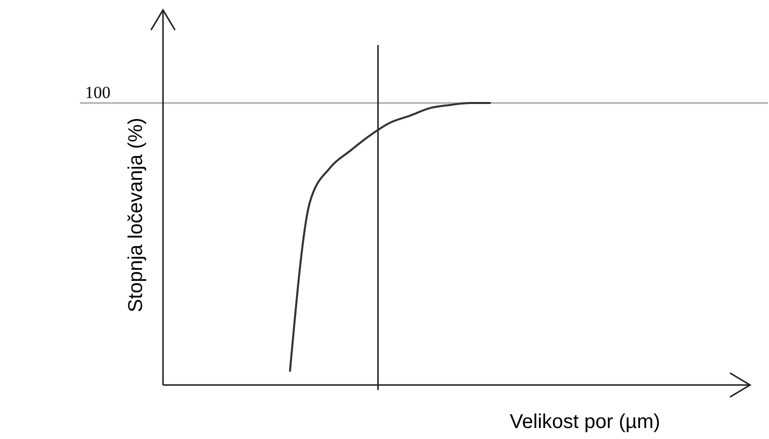 Image resolution: width=769 pixels, height=439 pixels. Describe the element at coordinates (97, 92) in the screenshot. I see `ref-line-label: 100` at that location.